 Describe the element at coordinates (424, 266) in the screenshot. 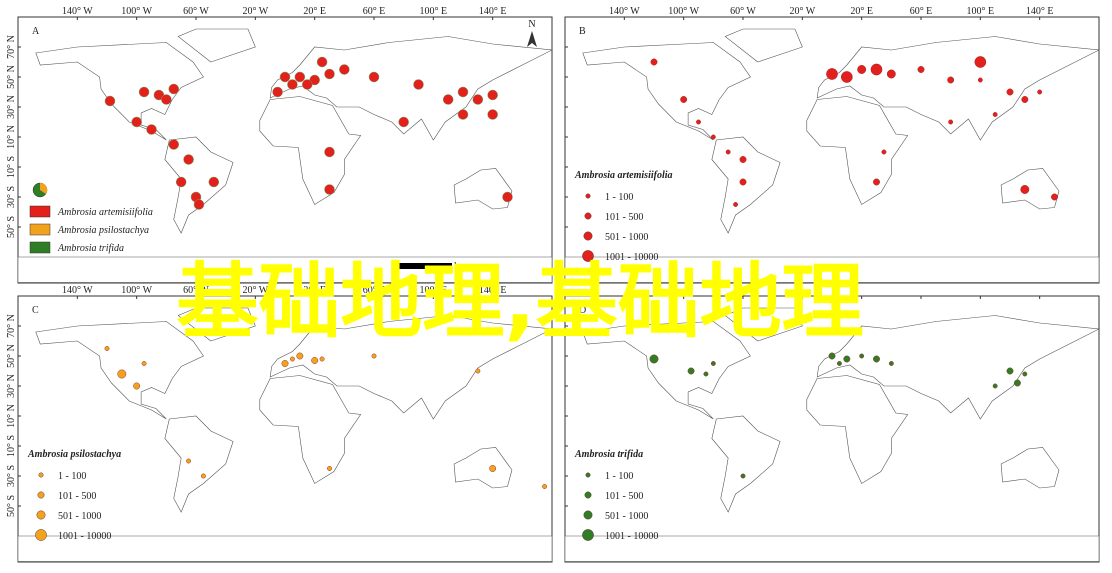

I see `scale-bar` at that location.